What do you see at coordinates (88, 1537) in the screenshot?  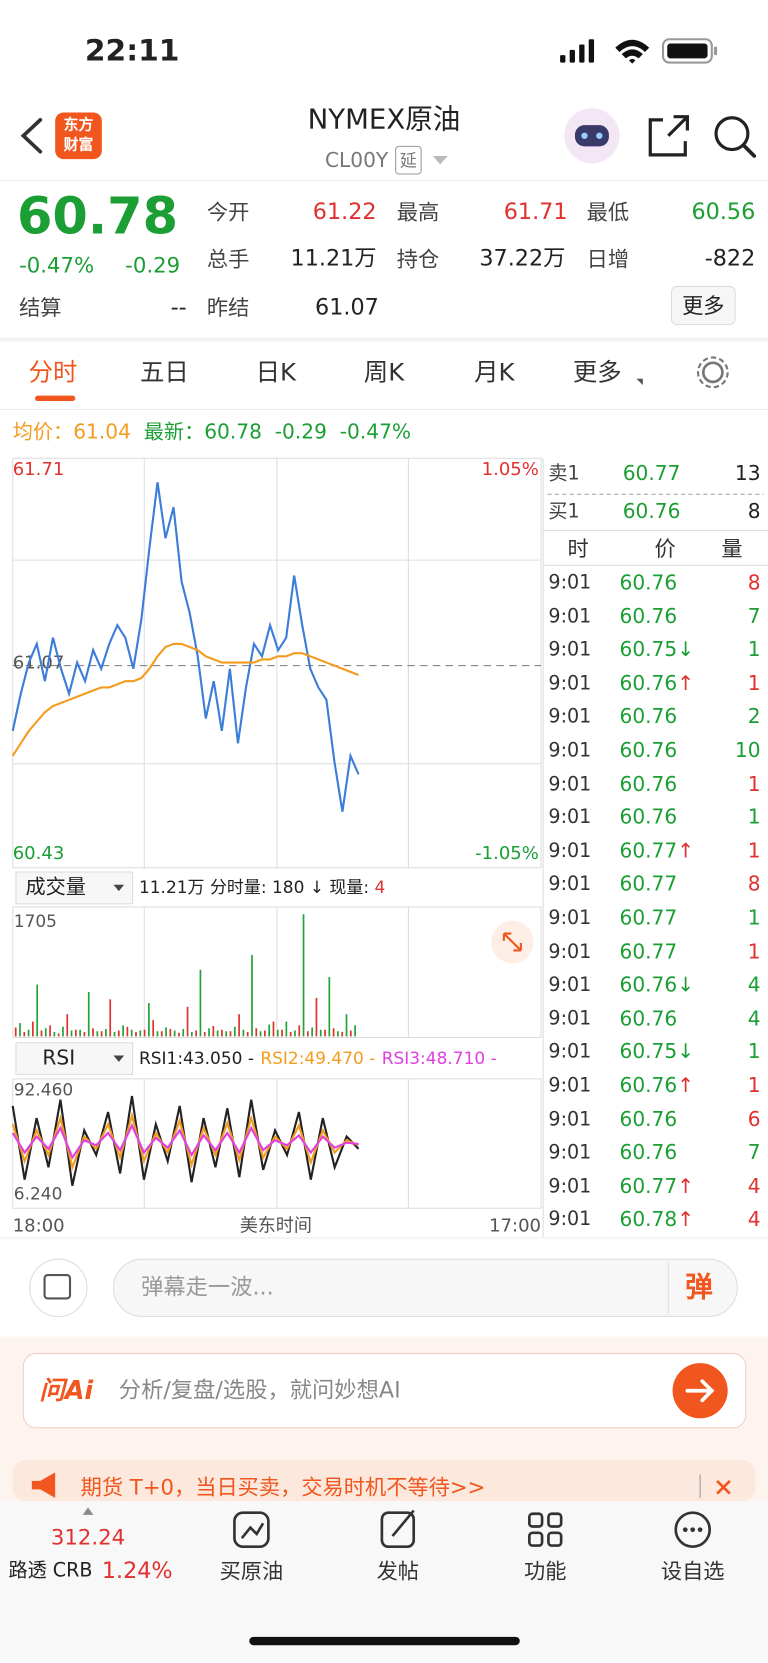 I see `index-value: 312.24` at bounding box center [88, 1537].